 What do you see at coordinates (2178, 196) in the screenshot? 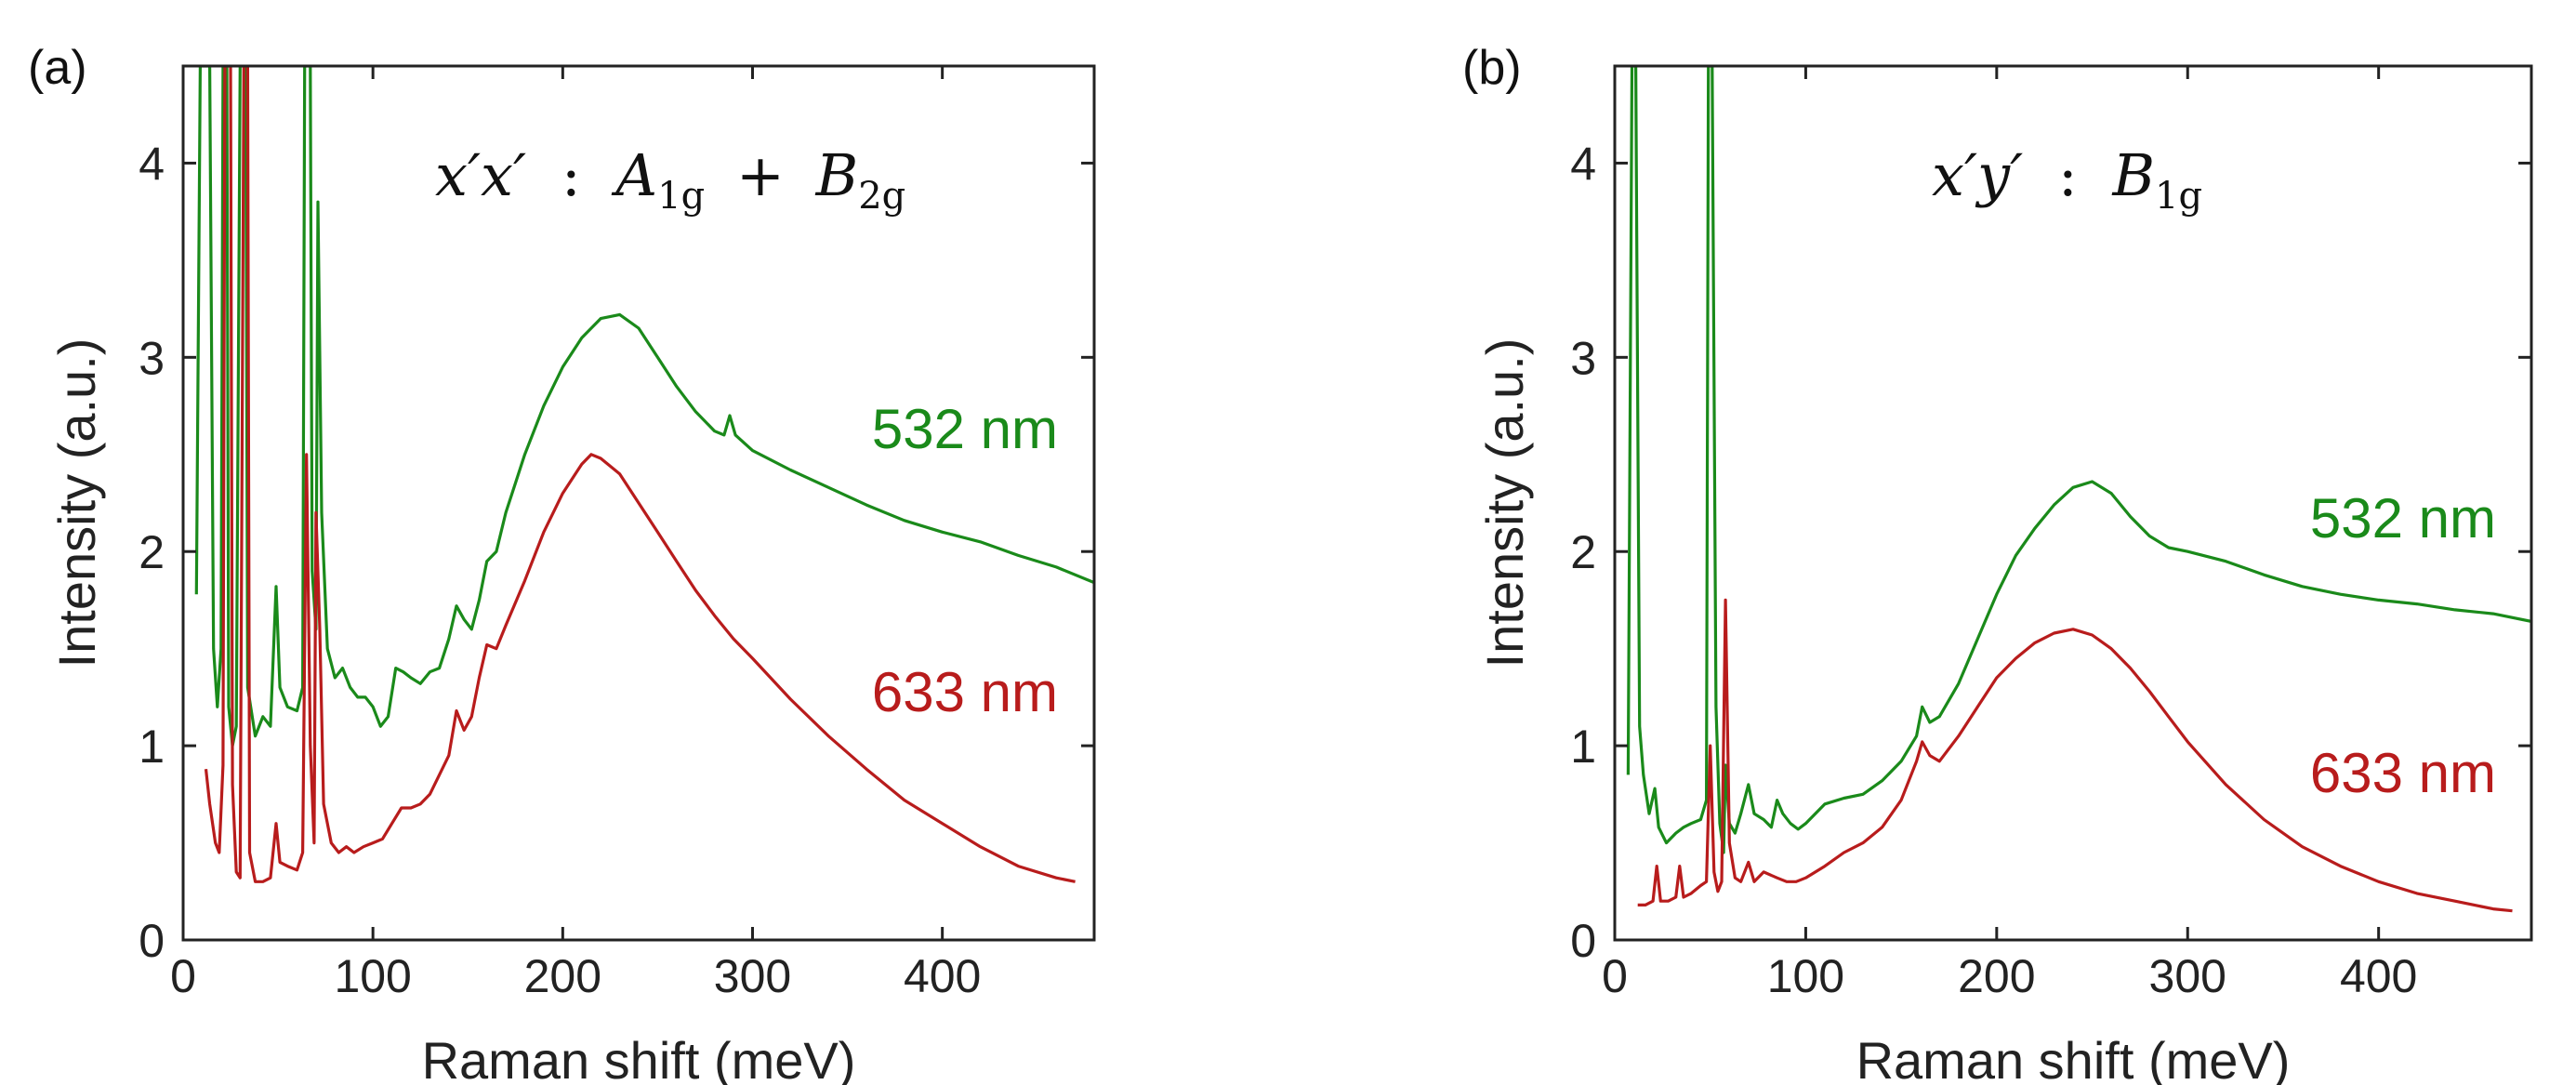
I see `annotation-b-term1-sub: 1g` at bounding box center [2178, 196].